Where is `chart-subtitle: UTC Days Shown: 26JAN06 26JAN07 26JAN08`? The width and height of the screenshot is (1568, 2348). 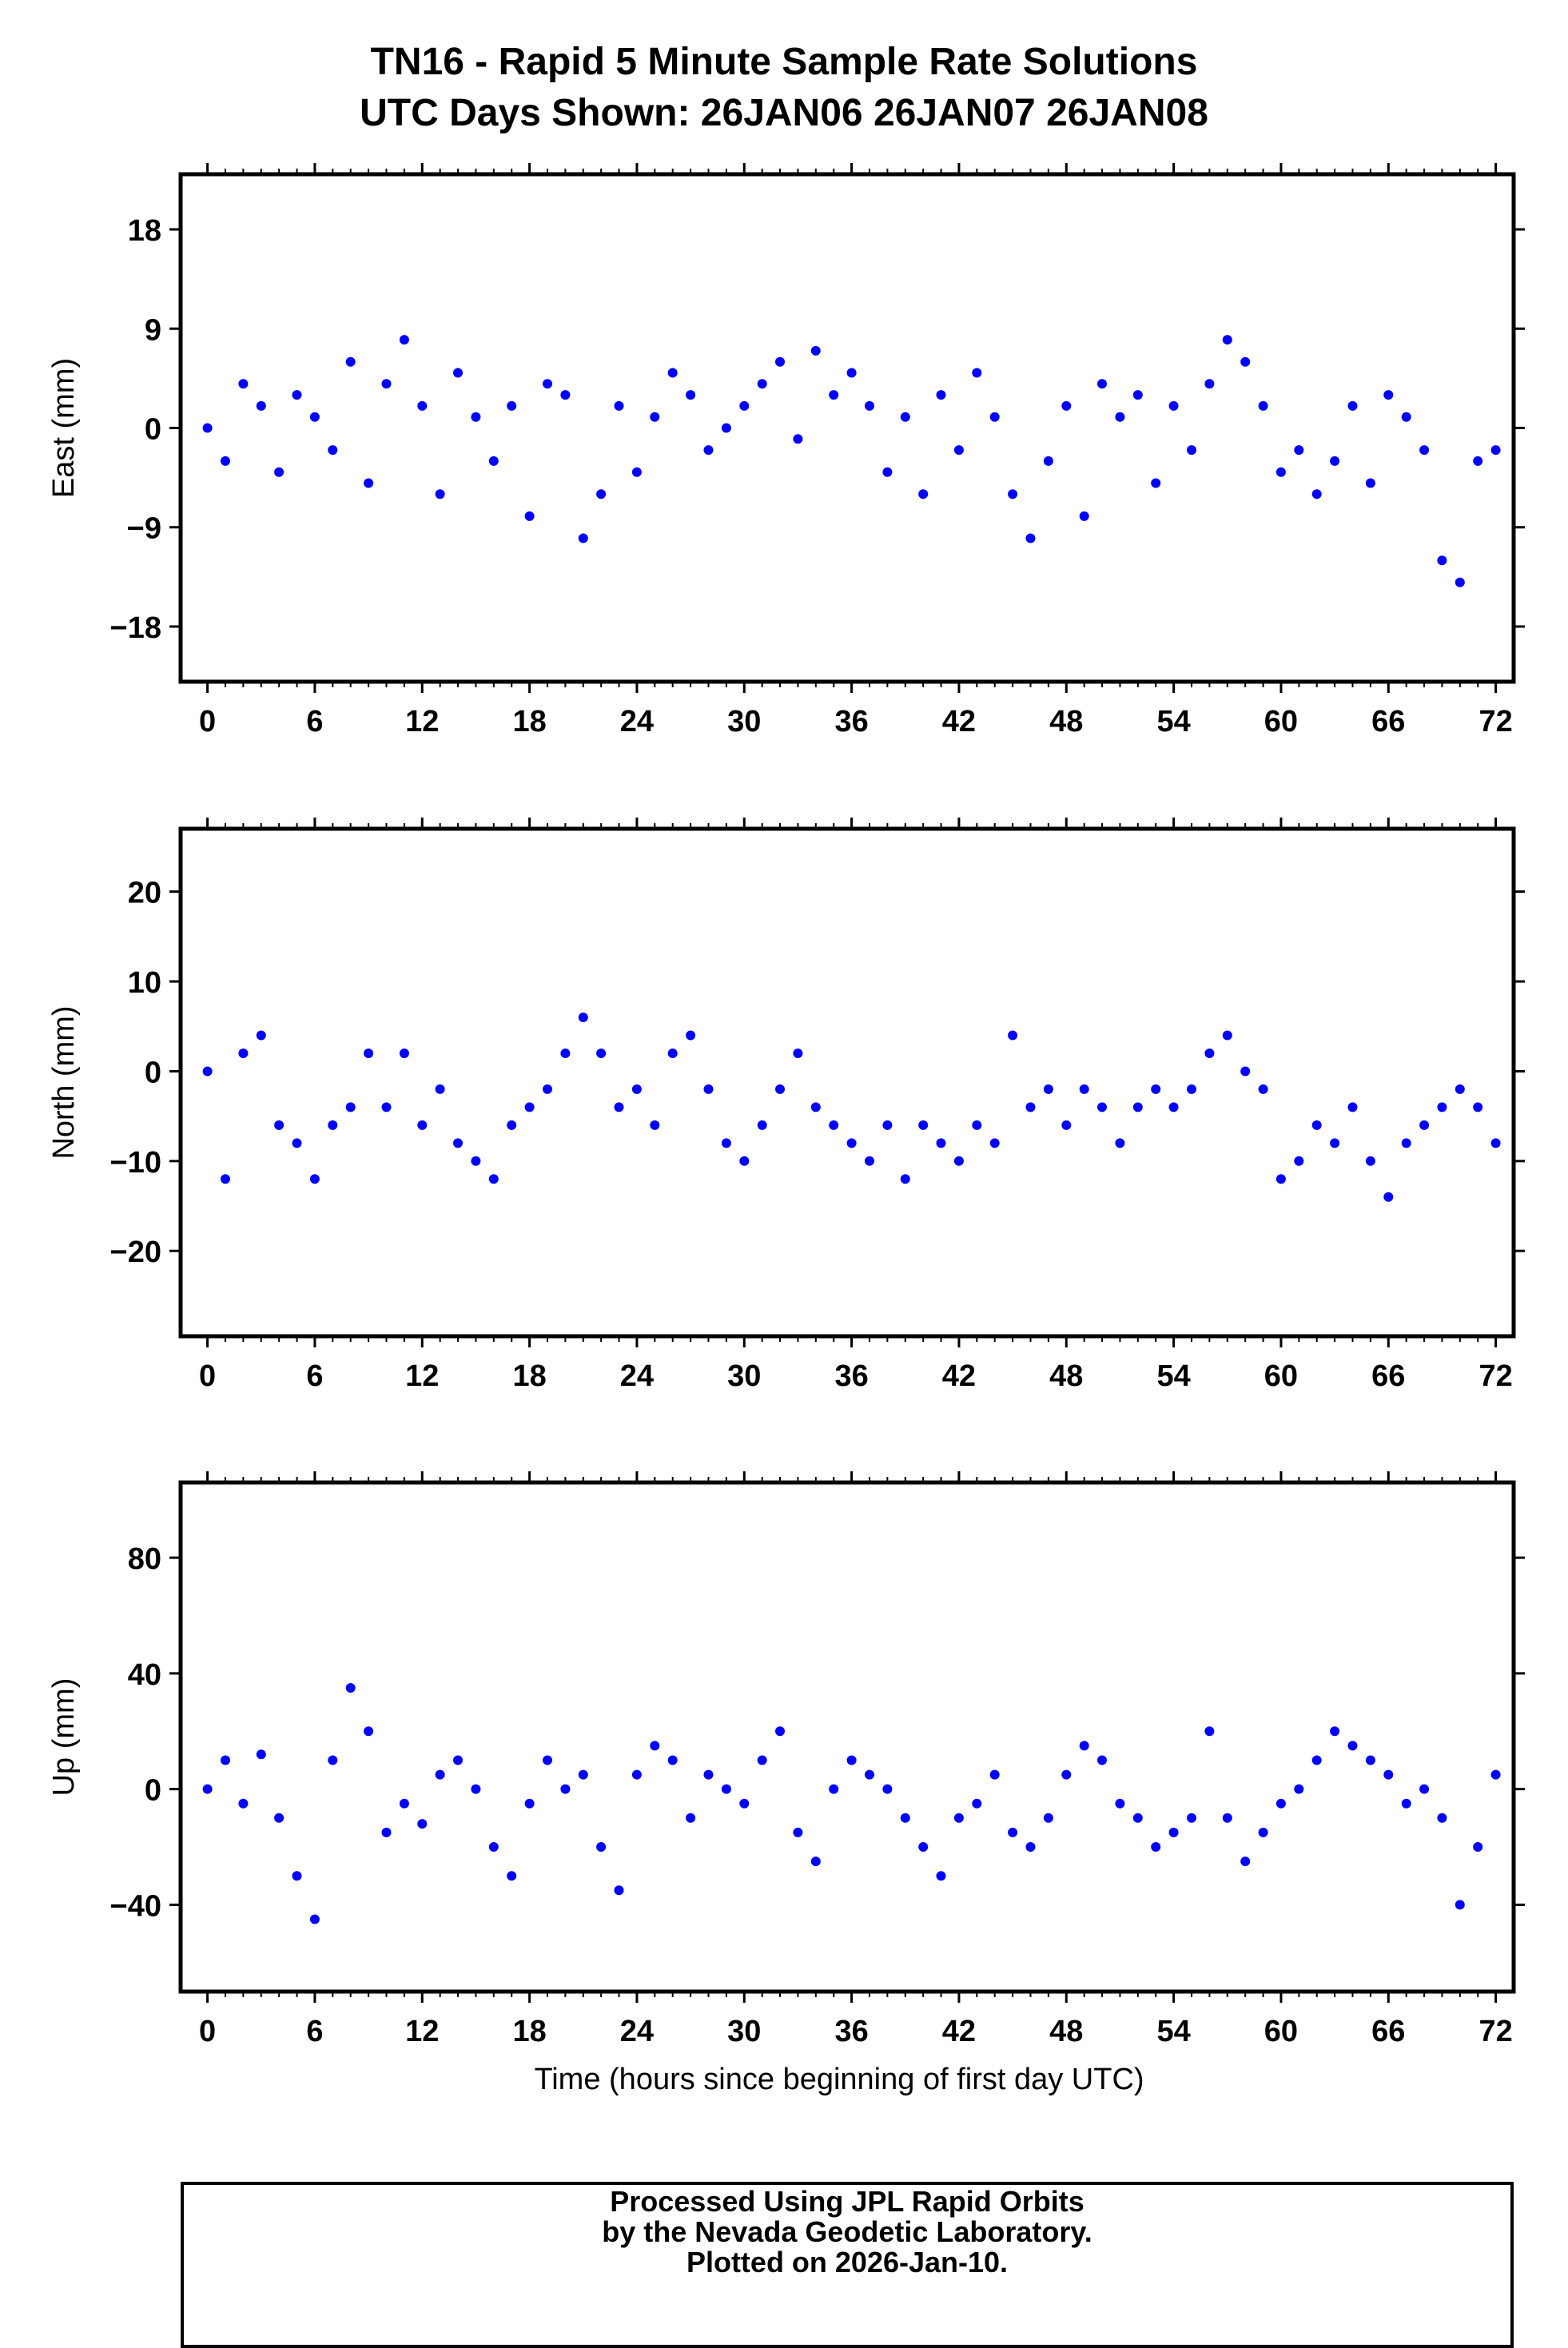
chart-subtitle: UTC Days Shown: 26JAN06 26JAN07 26JAN08 is located at coordinates (784, 113).